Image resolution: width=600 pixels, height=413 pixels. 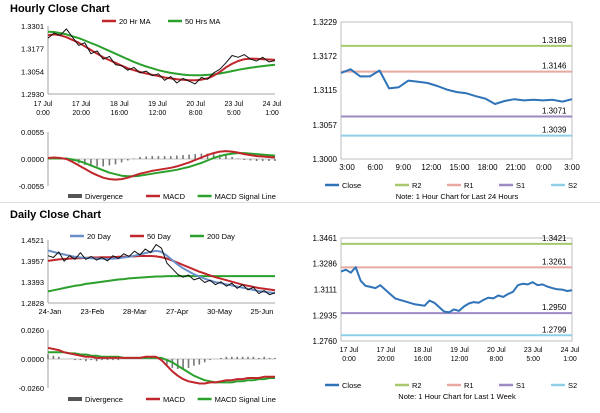 I want to click on y-tick-label: 1.3115, so click(x=325, y=90).